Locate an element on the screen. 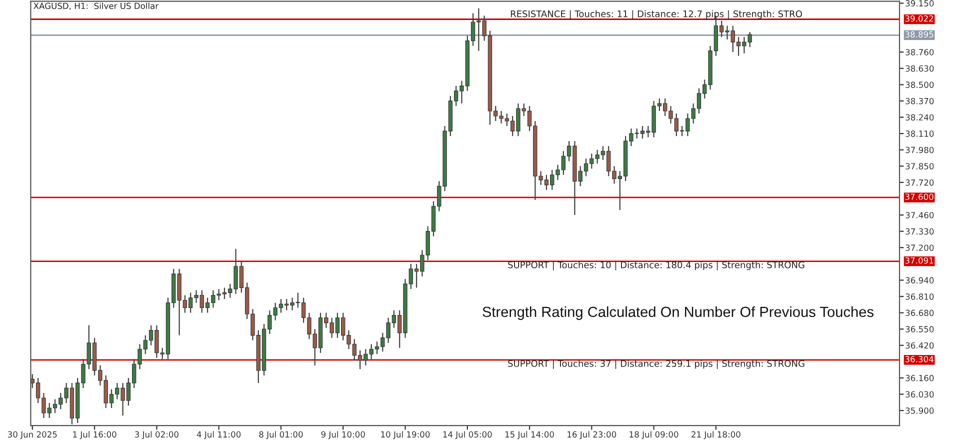 The height and width of the screenshot is (441, 960). y-tick-label: 37.980 is located at coordinates (920, 150).